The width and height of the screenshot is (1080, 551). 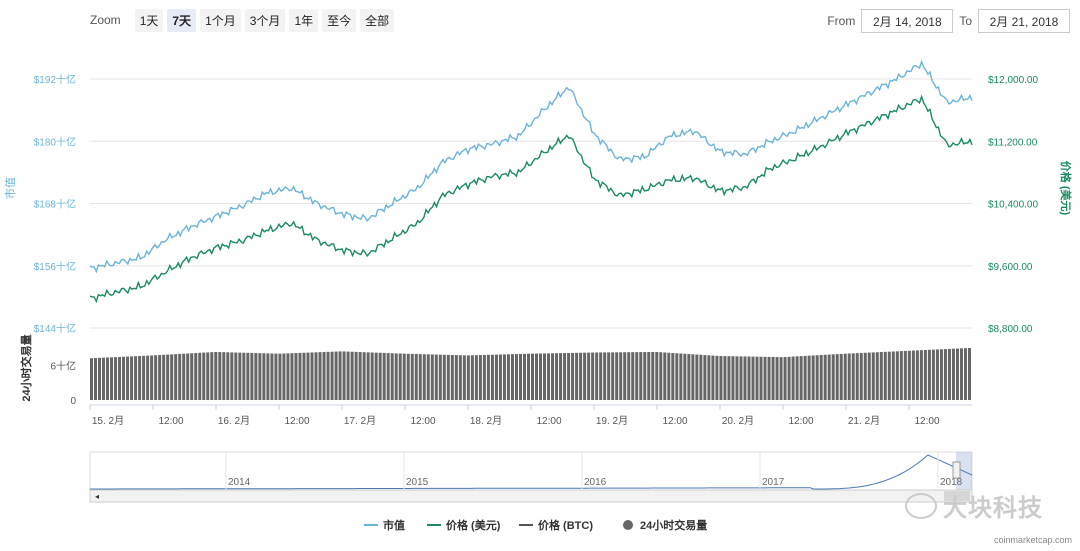 I want to click on x-axis-tick-label: 12:00, so click(x=170, y=421).